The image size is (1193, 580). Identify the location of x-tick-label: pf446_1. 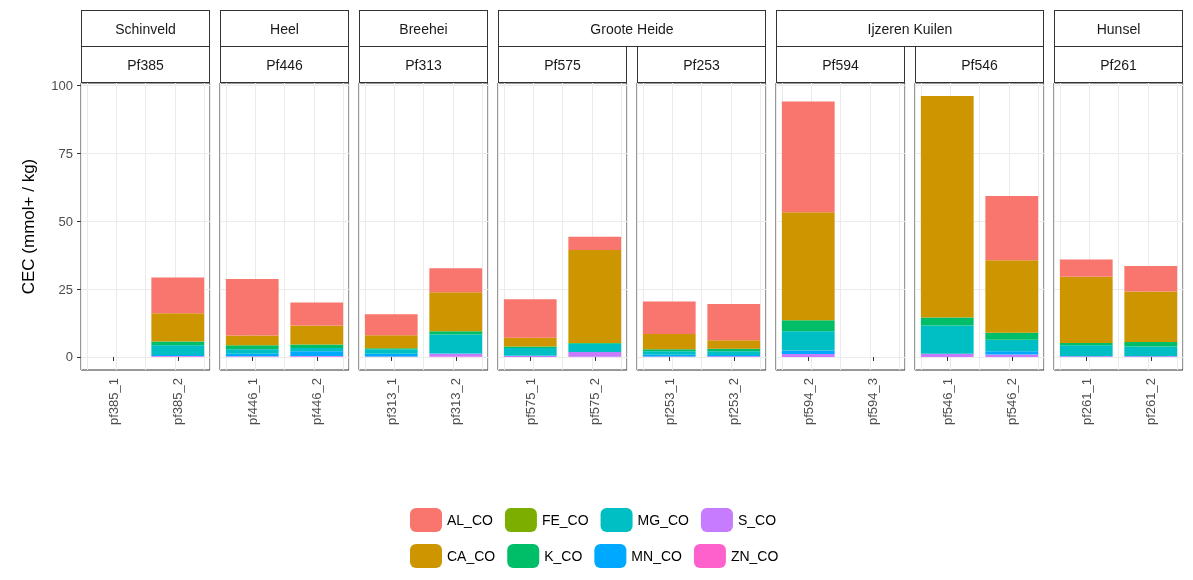
(252, 401).